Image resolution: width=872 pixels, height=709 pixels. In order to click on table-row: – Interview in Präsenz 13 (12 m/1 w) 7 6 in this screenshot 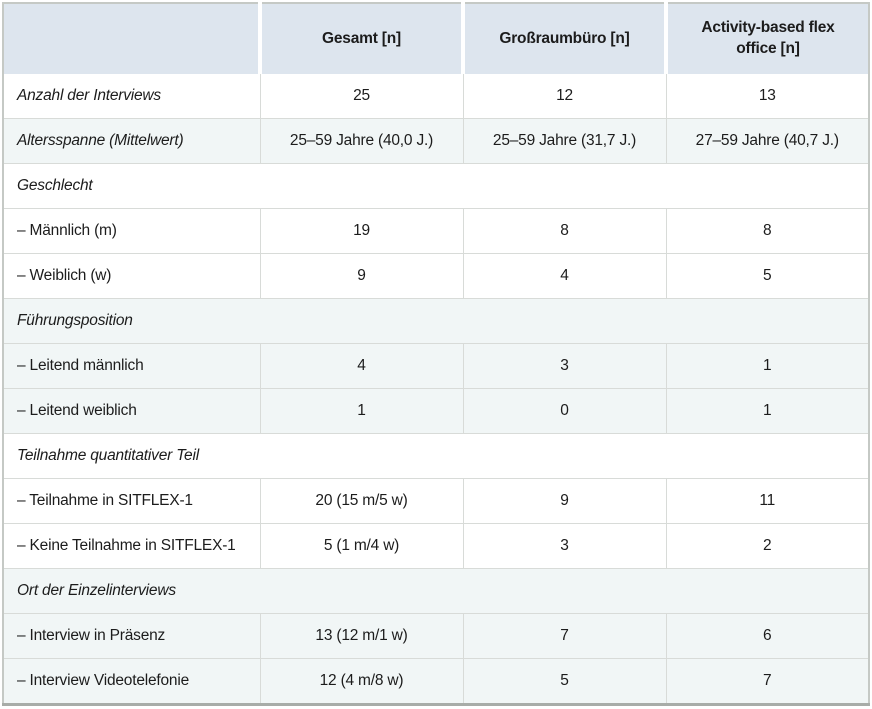, I will do `click(436, 636)`.